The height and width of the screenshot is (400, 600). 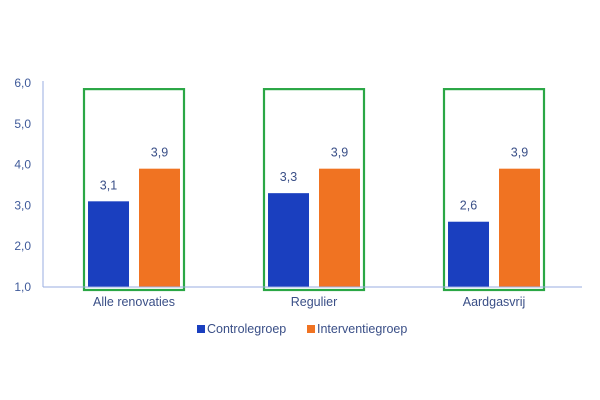 I want to click on x-category-label: Alle renovaties, so click(x=134, y=302).